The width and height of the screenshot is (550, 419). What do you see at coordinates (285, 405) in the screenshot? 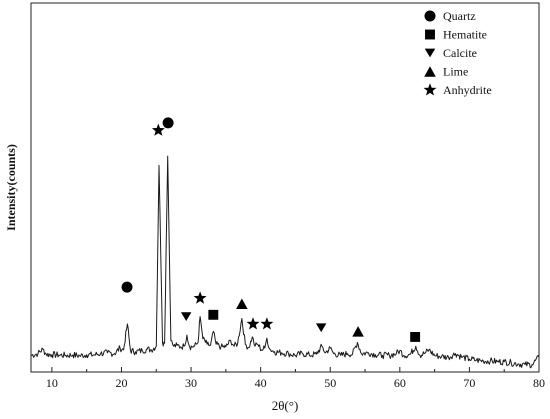
I see `x-axis-label: 2θ(°)` at bounding box center [285, 405].